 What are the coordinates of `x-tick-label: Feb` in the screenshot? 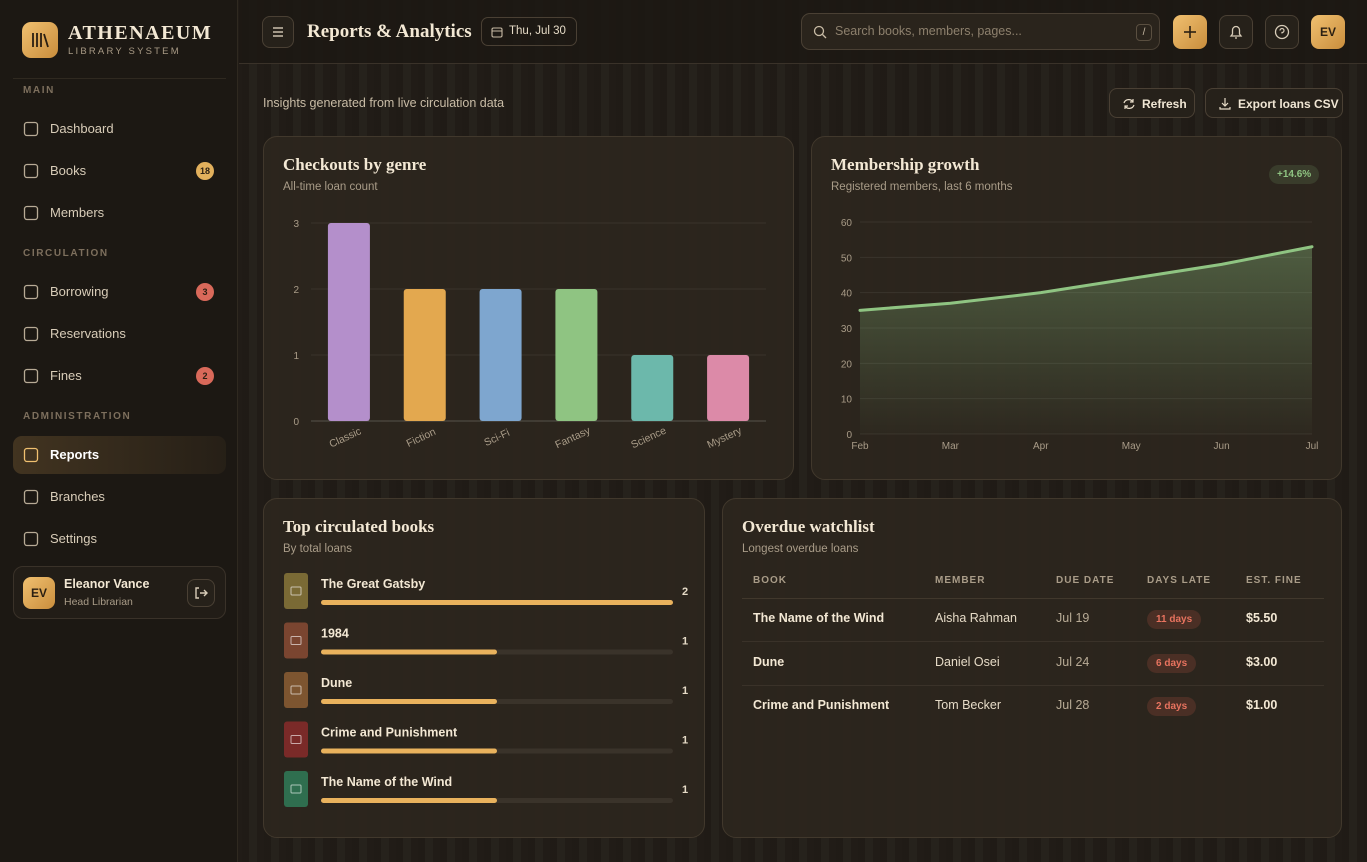 It's located at (860, 446).